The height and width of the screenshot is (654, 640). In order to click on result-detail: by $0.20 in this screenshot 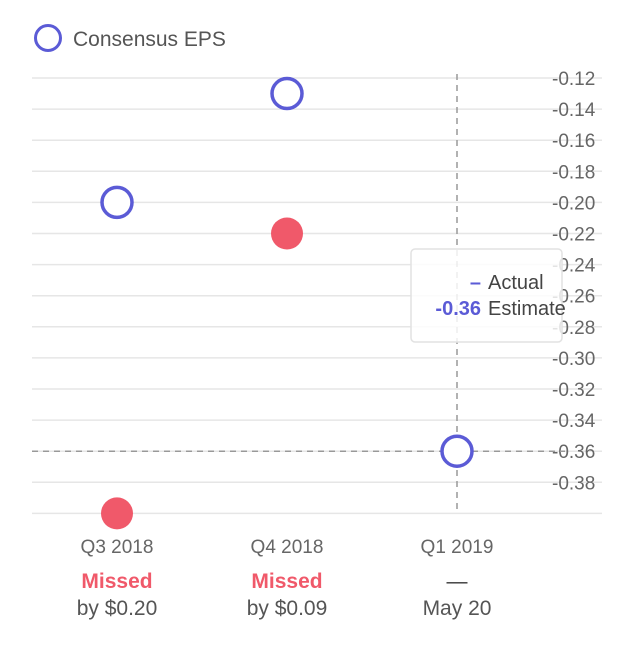, I will do `click(117, 608)`.